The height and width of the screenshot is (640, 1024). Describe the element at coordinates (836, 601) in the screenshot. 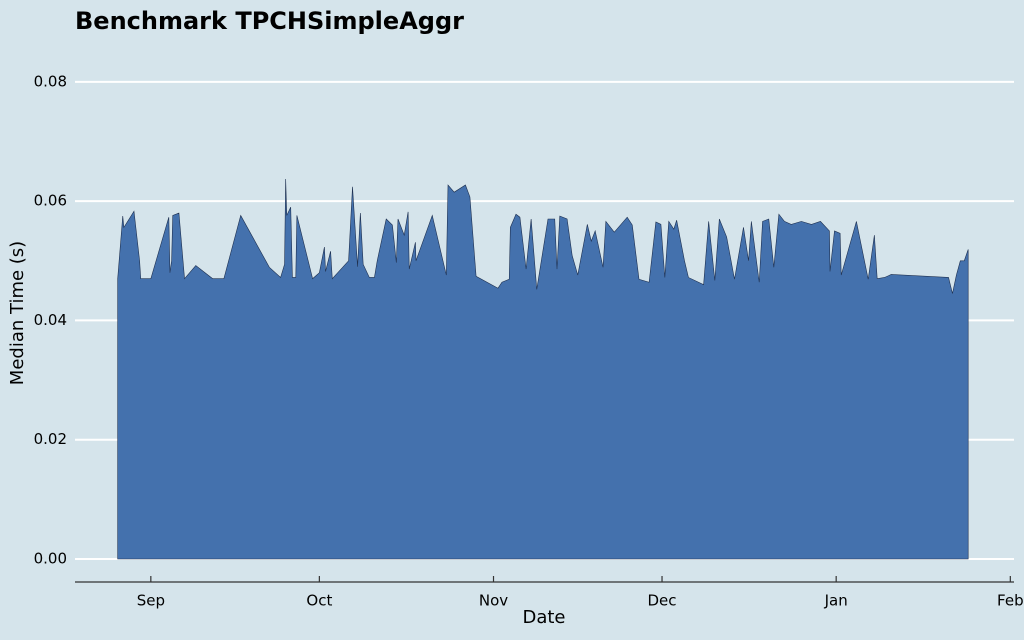

I see `x-tick-label: Jan` at that location.